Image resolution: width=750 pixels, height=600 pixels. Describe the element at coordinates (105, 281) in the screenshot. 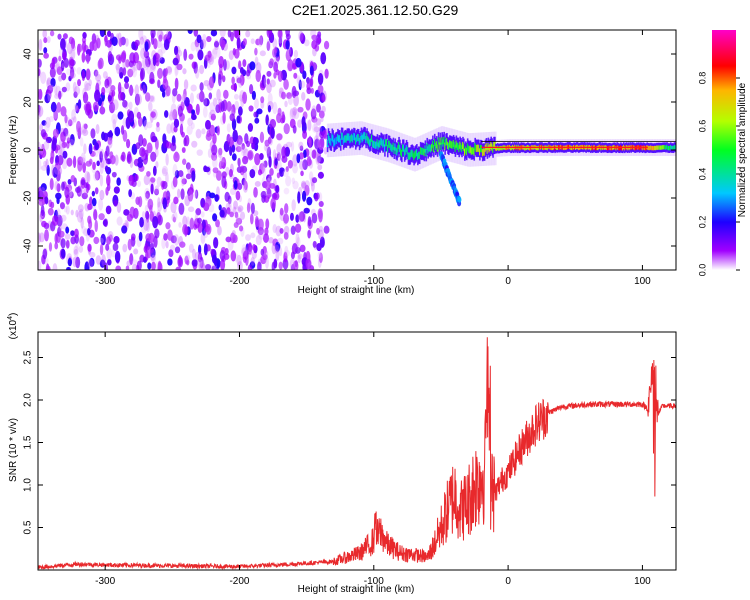

I see `x-tick-label: -300` at that location.